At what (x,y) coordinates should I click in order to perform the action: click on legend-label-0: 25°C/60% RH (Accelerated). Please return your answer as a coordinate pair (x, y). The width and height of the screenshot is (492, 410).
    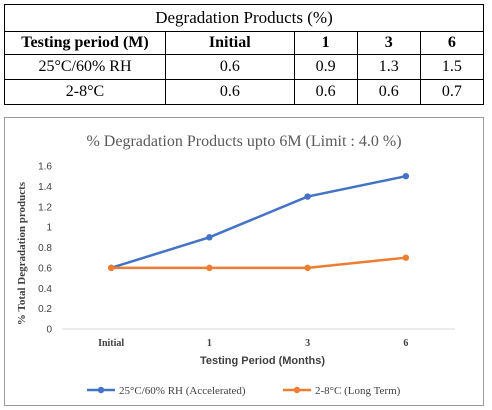
    Looking at the image, I should click on (182, 391).